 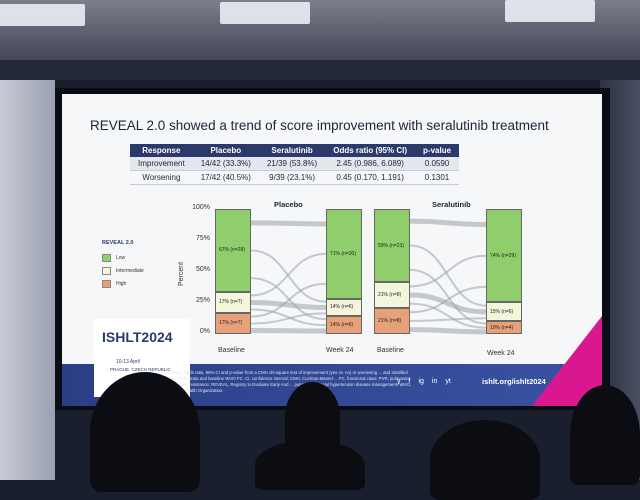 I want to click on logo-text: ISHLT2024, so click(x=137, y=337).